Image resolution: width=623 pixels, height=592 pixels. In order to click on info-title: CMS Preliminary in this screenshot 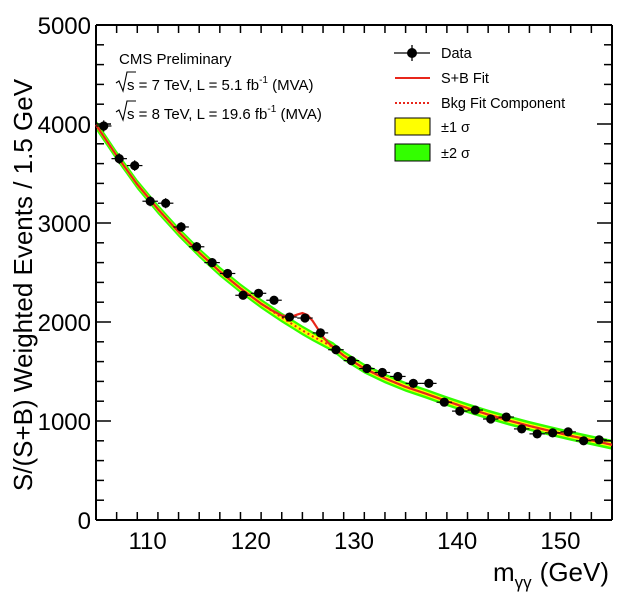, I will do `click(175, 59)`.